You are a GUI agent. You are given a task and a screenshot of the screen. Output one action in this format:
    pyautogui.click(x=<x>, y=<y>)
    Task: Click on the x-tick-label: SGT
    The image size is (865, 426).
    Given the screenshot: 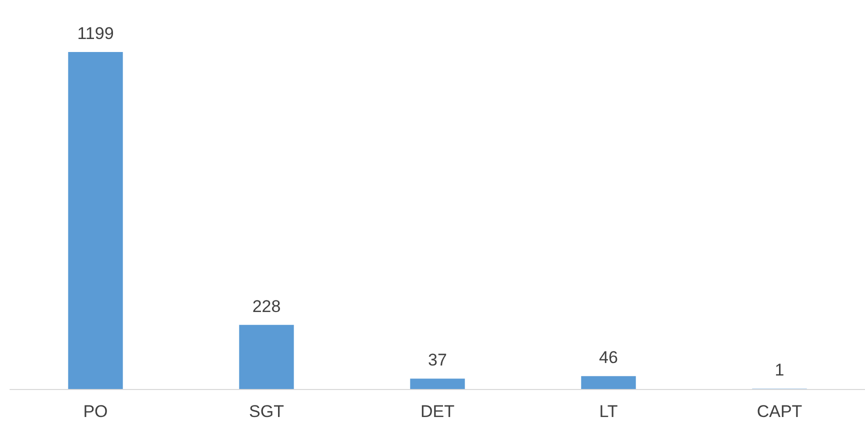 What is the action you would take?
    pyautogui.click(x=266, y=411)
    